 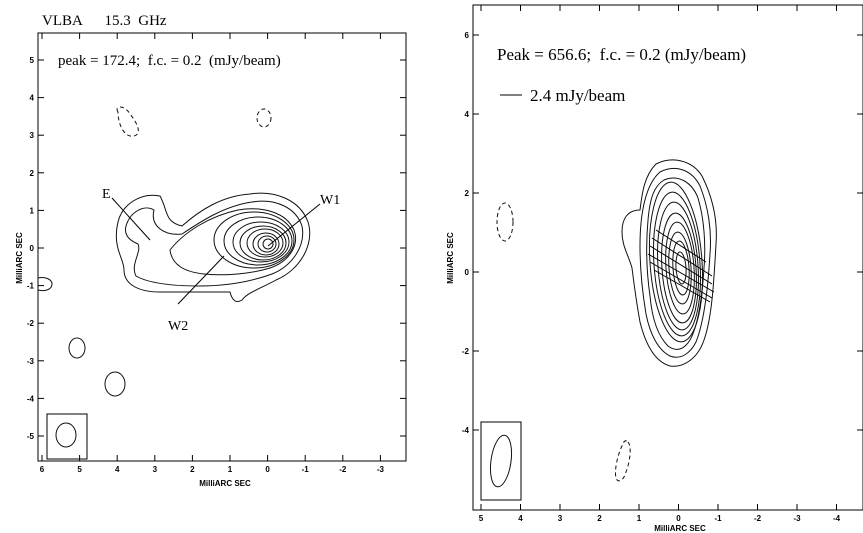 What do you see at coordinates (32, 210) in the screenshot?
I see `y-tick-label: 1` at bounding box center [32, 210].